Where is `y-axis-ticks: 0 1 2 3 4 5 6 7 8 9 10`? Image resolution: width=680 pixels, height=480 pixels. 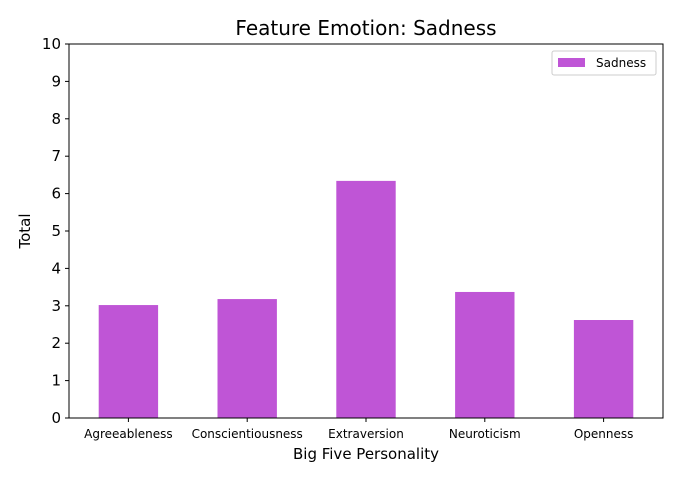 y-axis-ticks: 0 1 2 3 4 5 6 7 8 9 10 is located at coordinates (55, 231).